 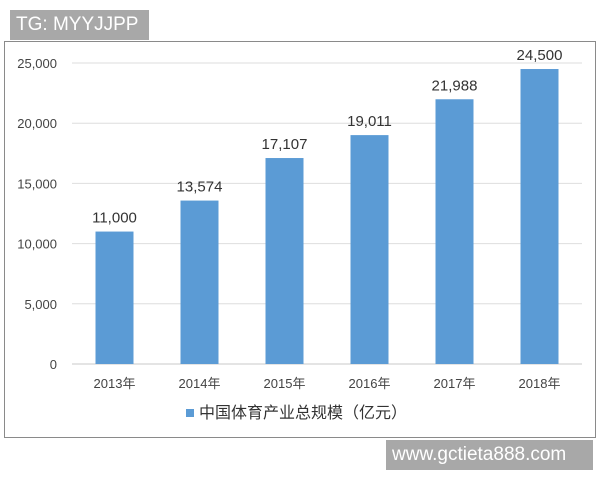 I want to click on data-label: 11,000, so click(x=114, y=218).